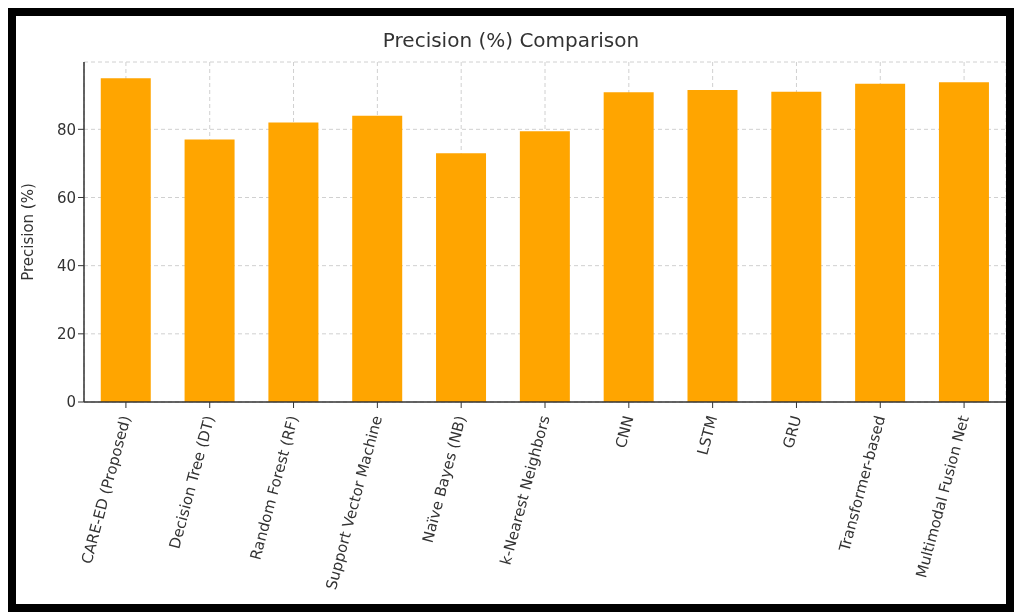 This screenshot has width=1014, height=612. What do you see at coordinates (66, 265) in the screenshot?
I see `y-tick-label: 40` at bounding box center [66, 265].